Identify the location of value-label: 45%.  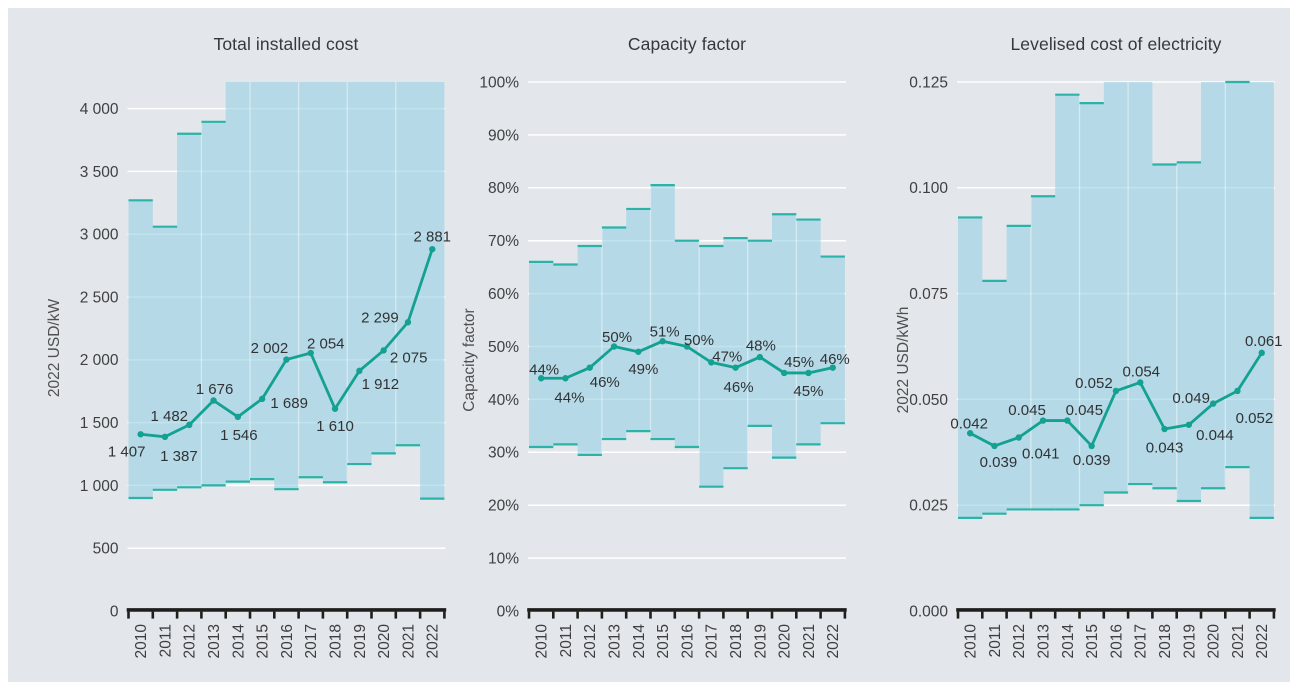
(808, 391).